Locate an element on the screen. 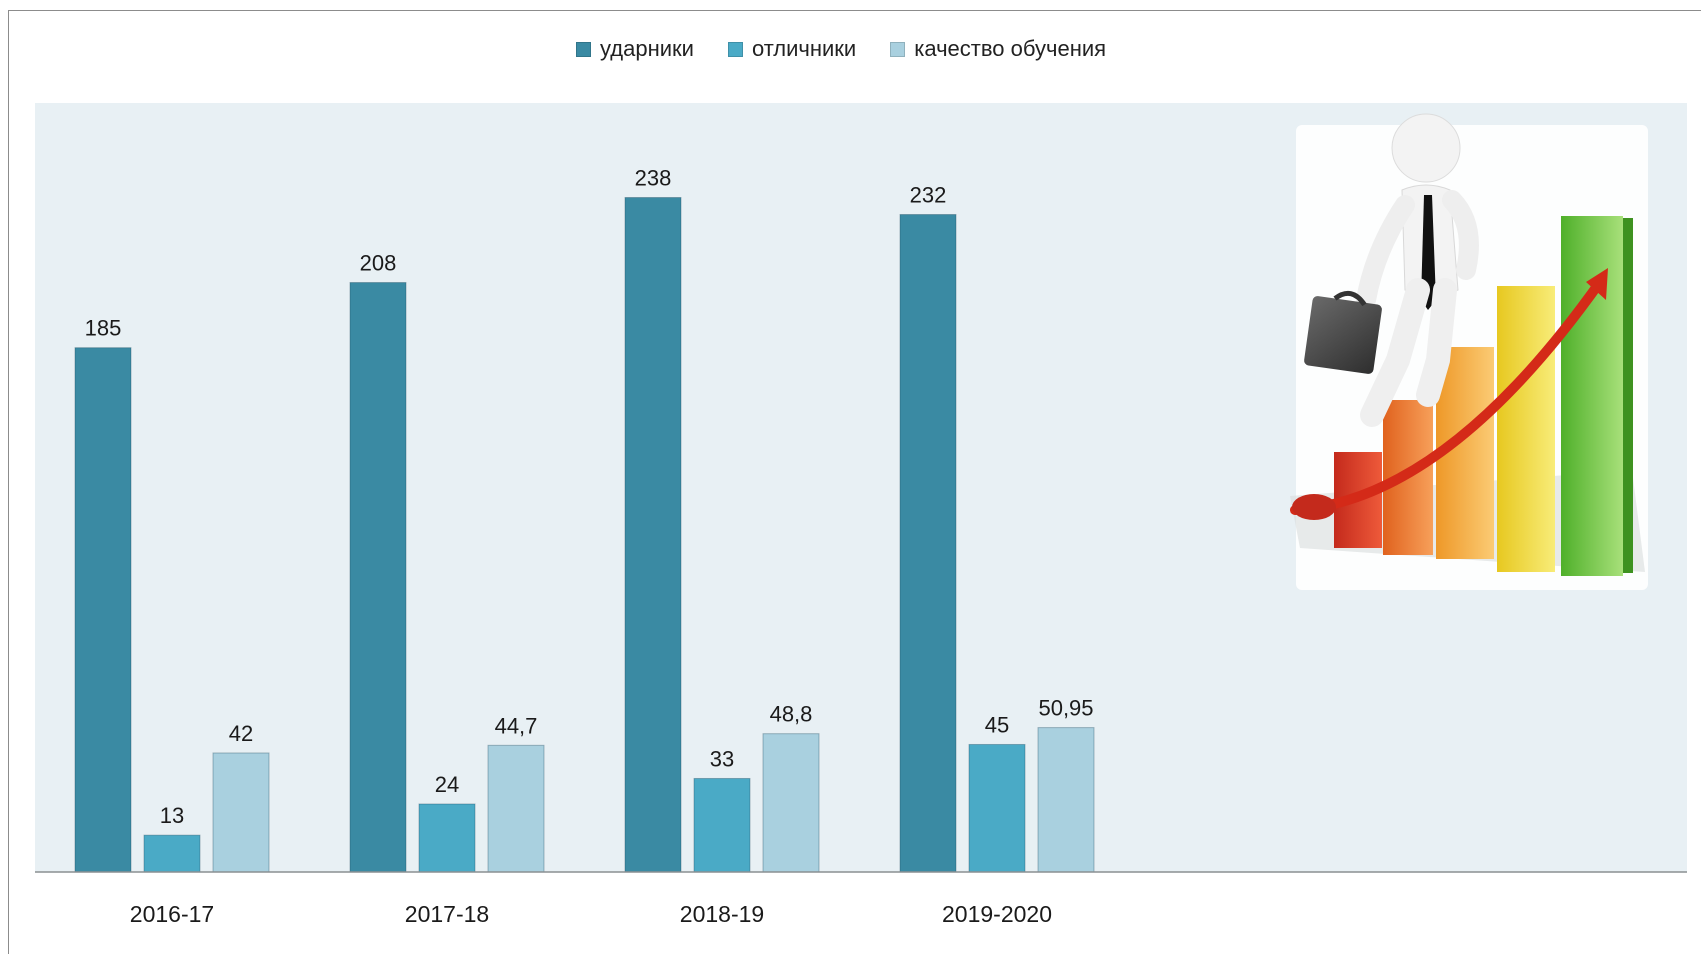 This screenshot has width=1701, height=954. data-label: 238 is located at coordinates (653, 178).